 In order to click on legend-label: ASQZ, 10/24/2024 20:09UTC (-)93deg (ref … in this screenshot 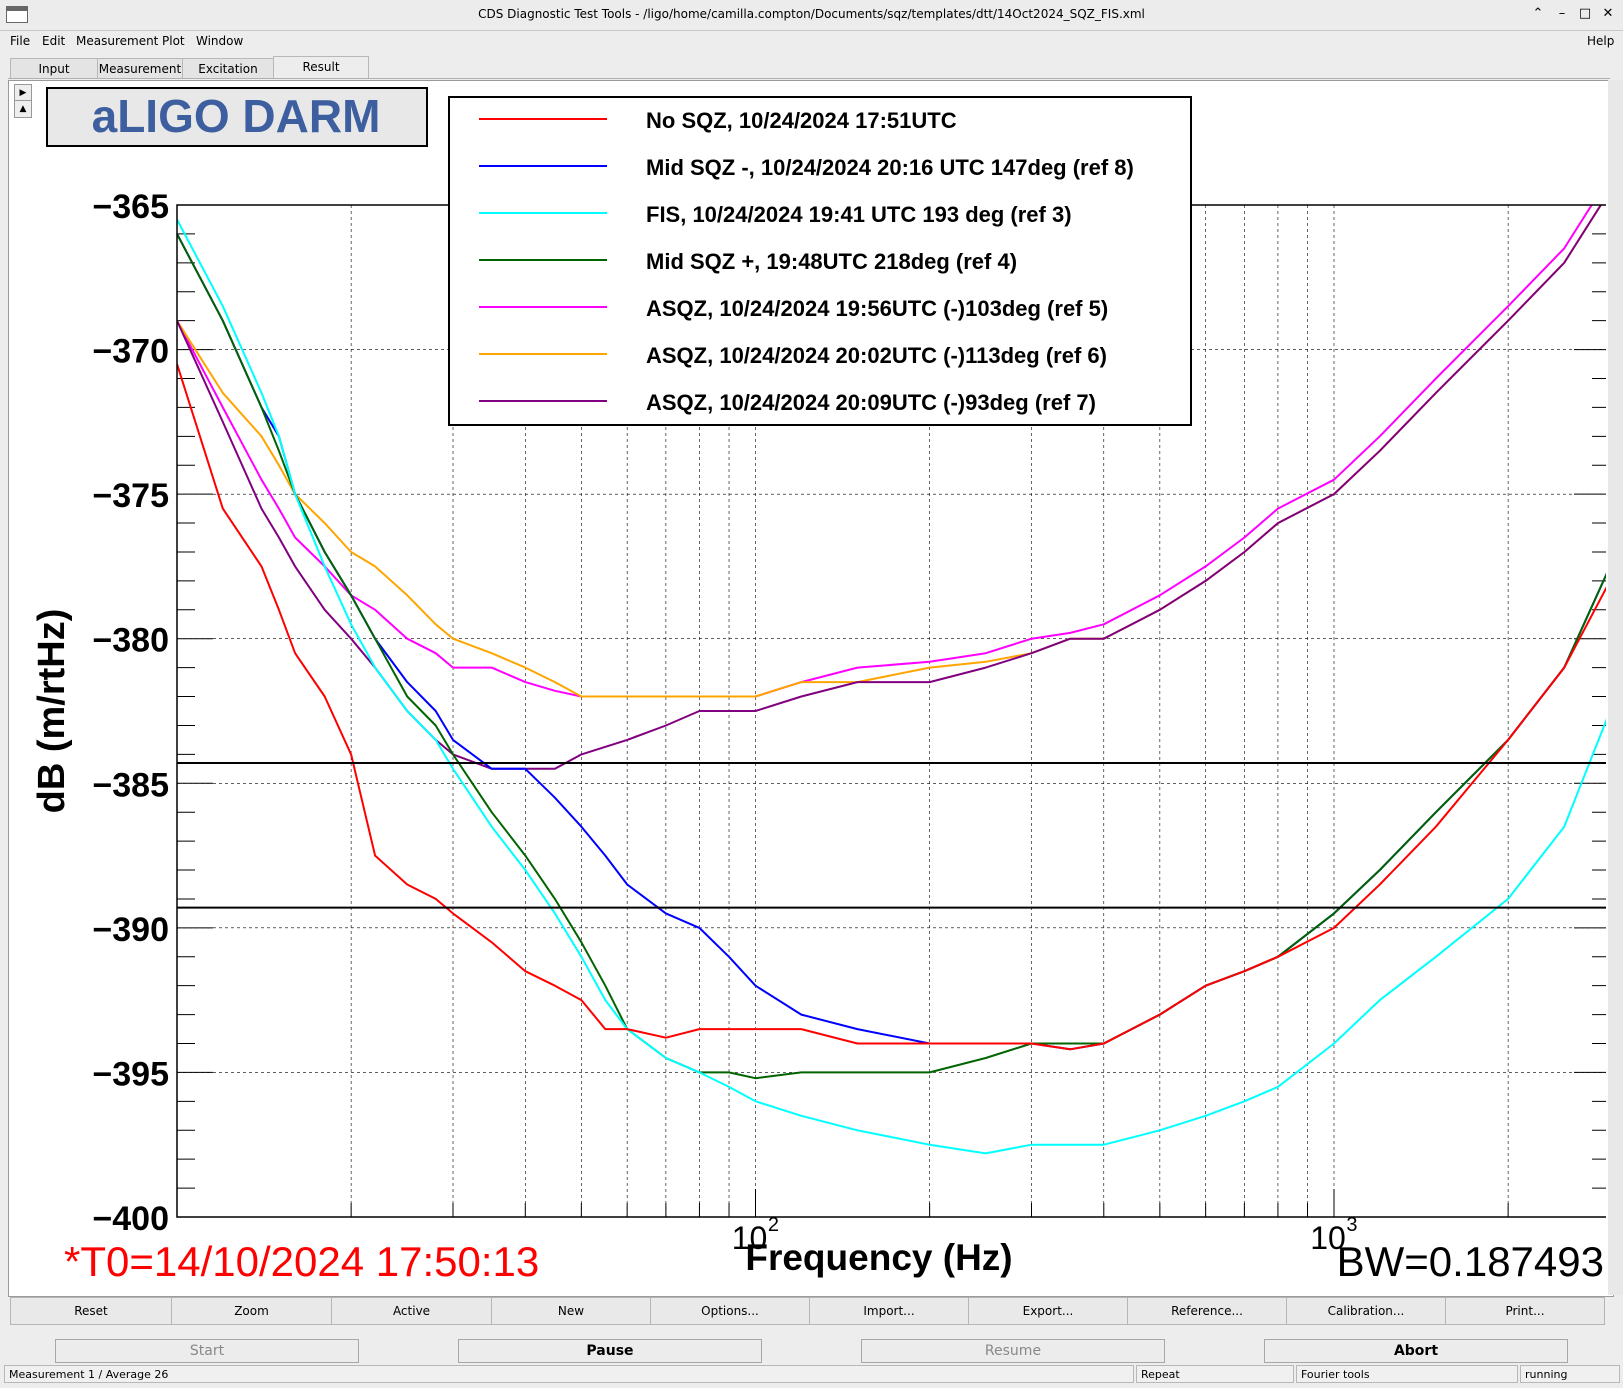, I will do `click(871, 402)`.